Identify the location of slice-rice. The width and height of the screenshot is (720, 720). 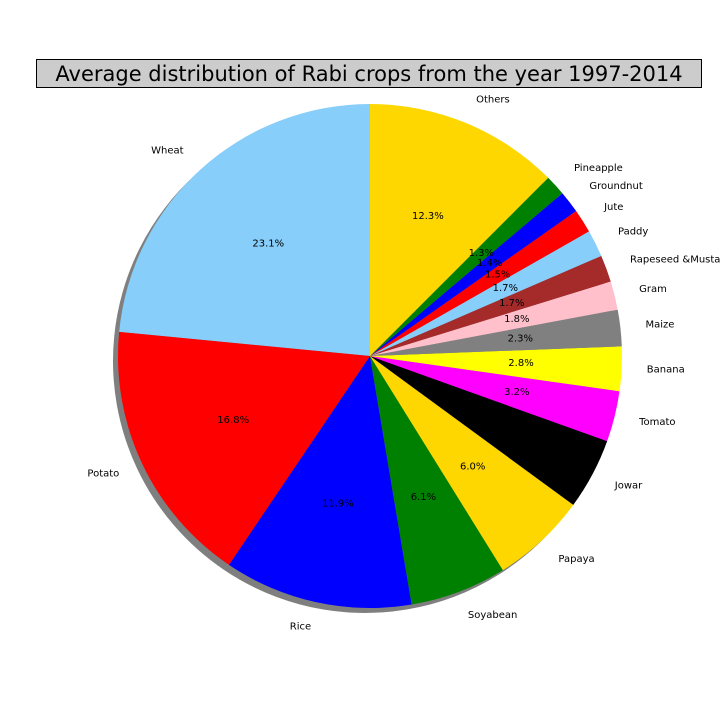
(320, 482).